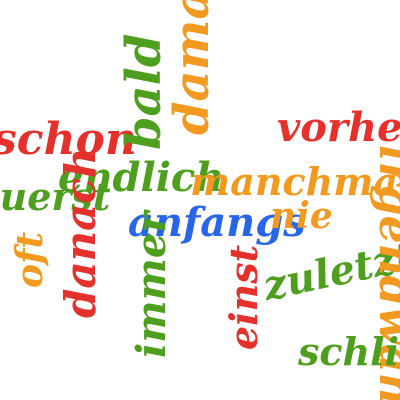 The height and width of the screenshot is (400, 400). I want to click on word-nie: nie, so click(301, 216).